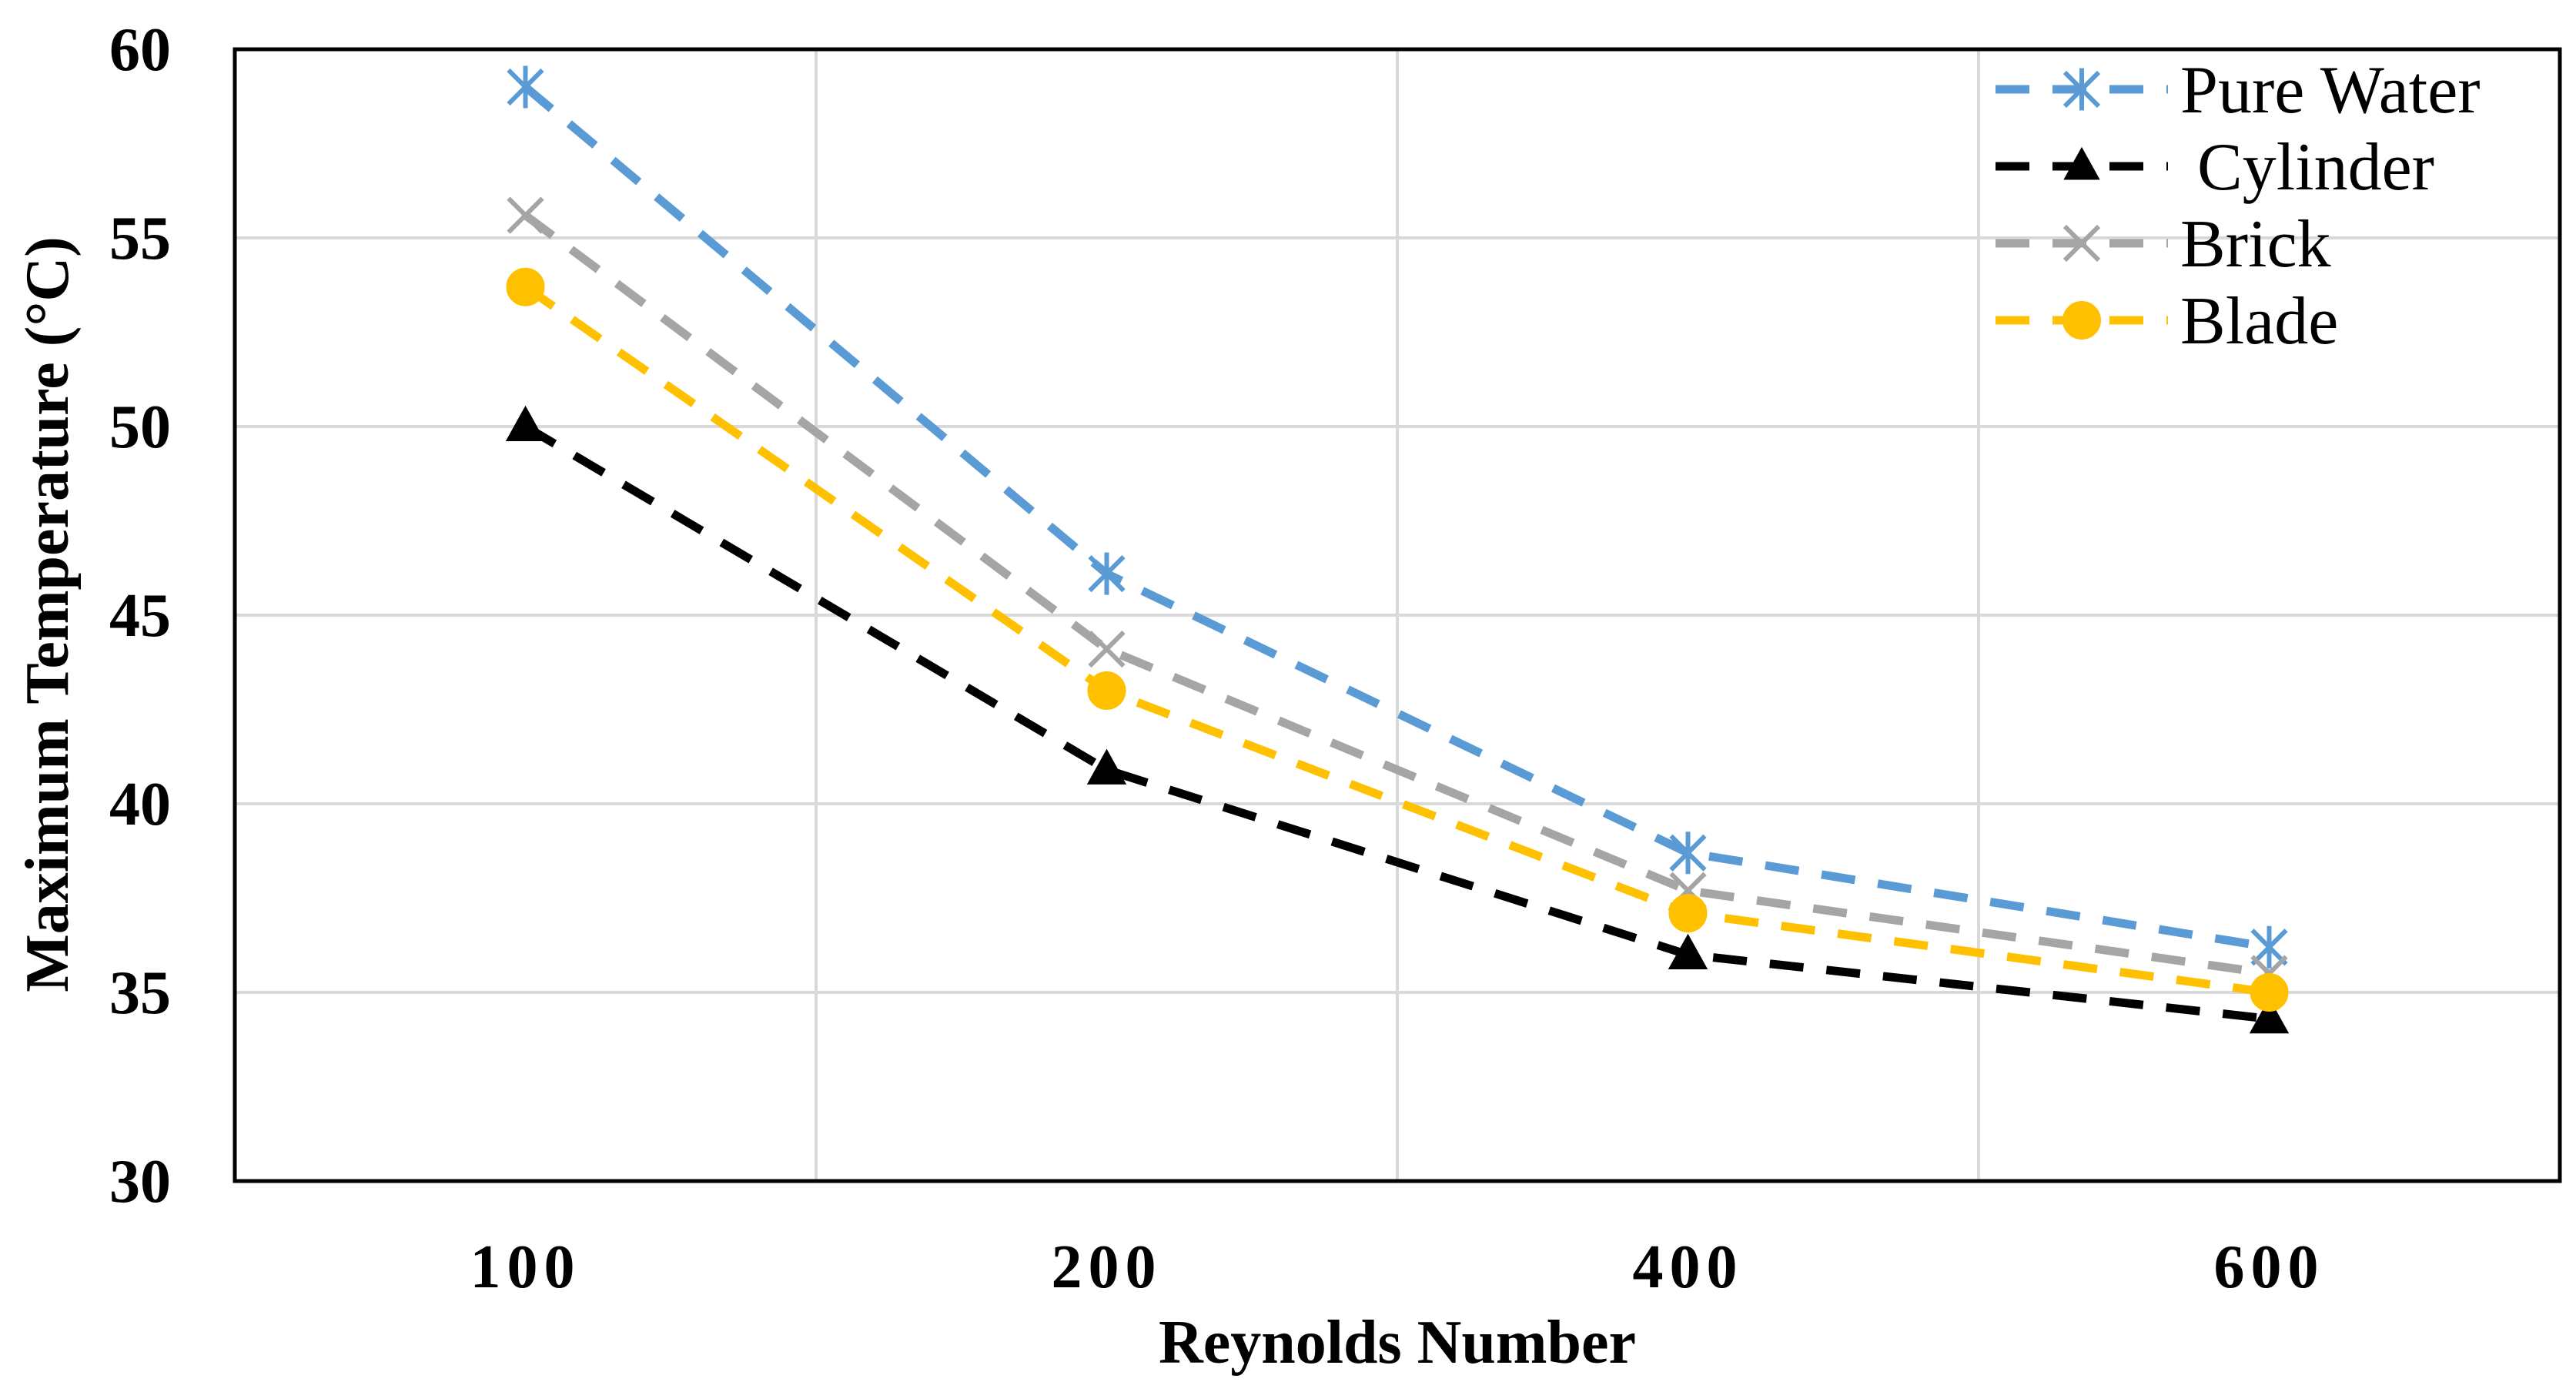 The image size is (2576, 1392). I want to click on legend-entry-blade: Blade, so click(2167, 321).